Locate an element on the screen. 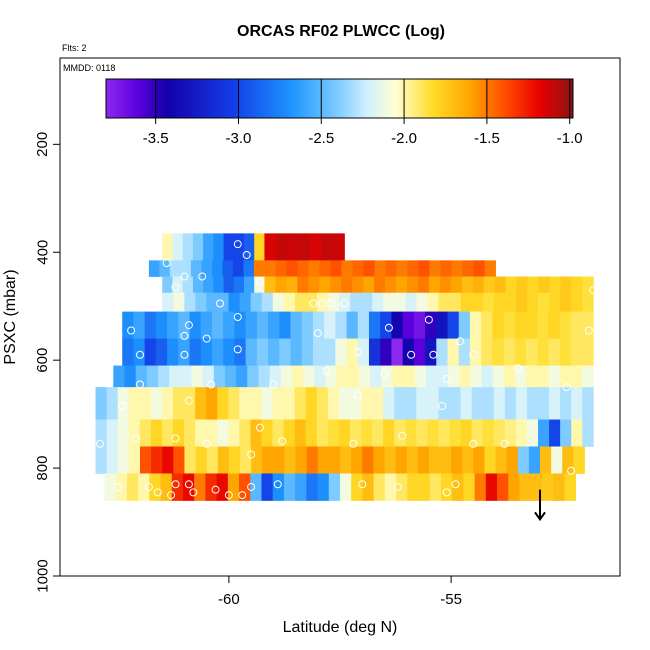 The width and height of the screenshot is (650, 650). colorbar-tick-label: -1.0 is located at coordinates (570, 138).